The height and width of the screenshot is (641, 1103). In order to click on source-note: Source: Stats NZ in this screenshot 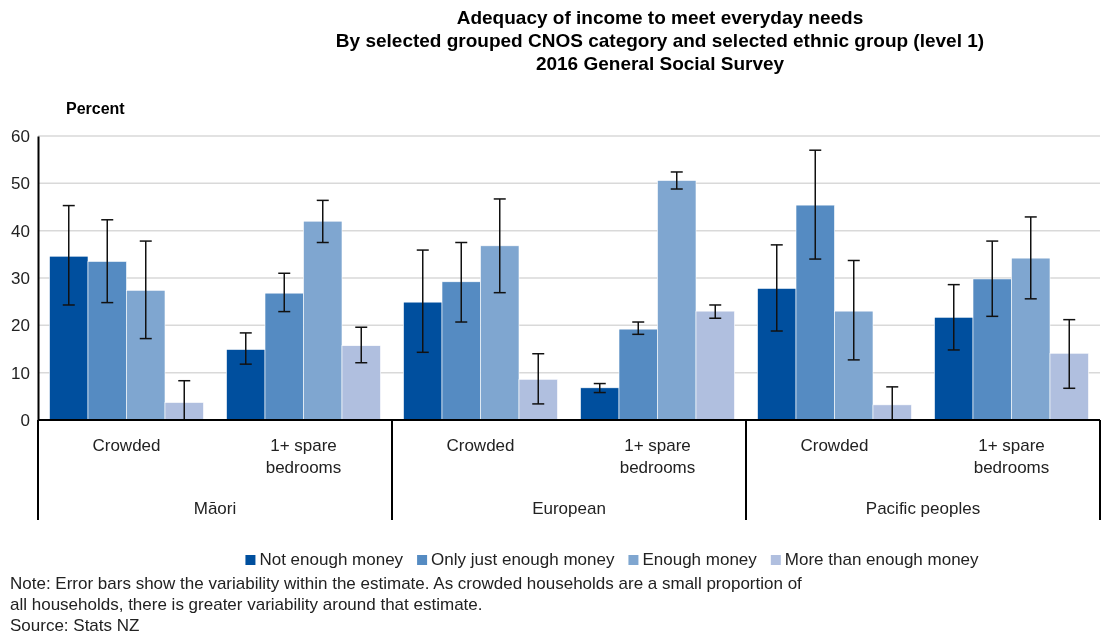, I will do `click(75, 625)`.